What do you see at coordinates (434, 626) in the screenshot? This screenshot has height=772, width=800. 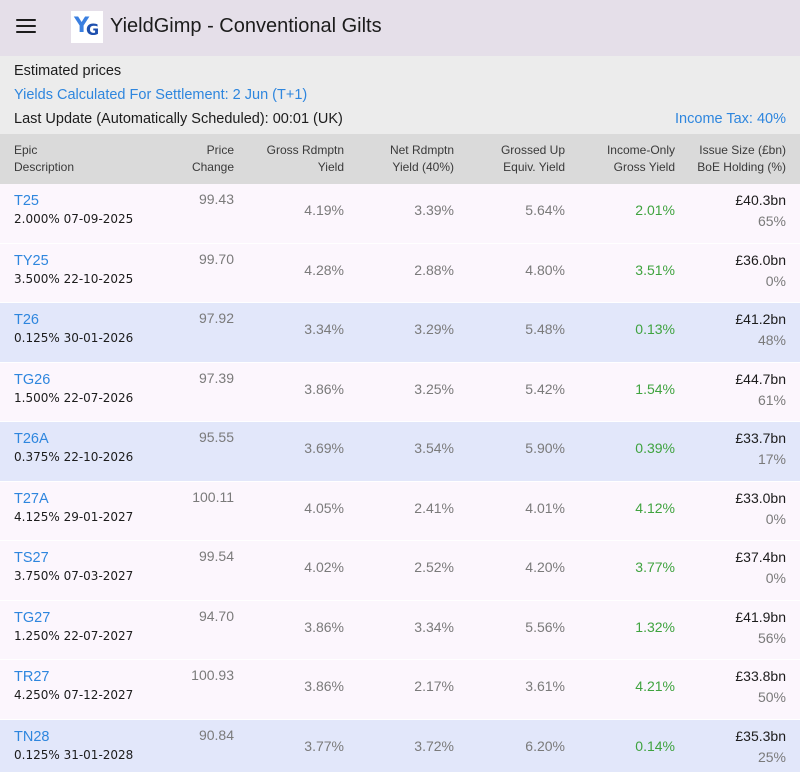 I see `net-yield-value: 3.34%` at bounding box center [434, 626].